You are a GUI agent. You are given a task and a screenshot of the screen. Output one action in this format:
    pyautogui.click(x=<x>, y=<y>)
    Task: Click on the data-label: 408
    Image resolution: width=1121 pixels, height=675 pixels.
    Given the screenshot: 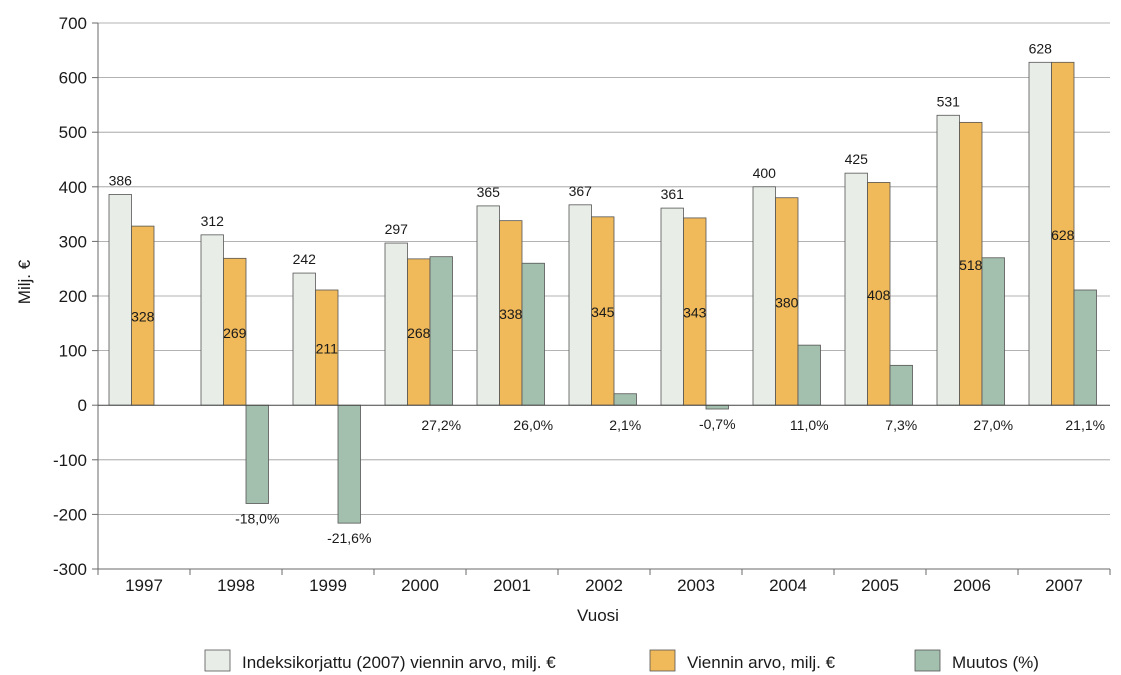 What is the action you would take?
    pyautogui.click(x=879, y=295)
    